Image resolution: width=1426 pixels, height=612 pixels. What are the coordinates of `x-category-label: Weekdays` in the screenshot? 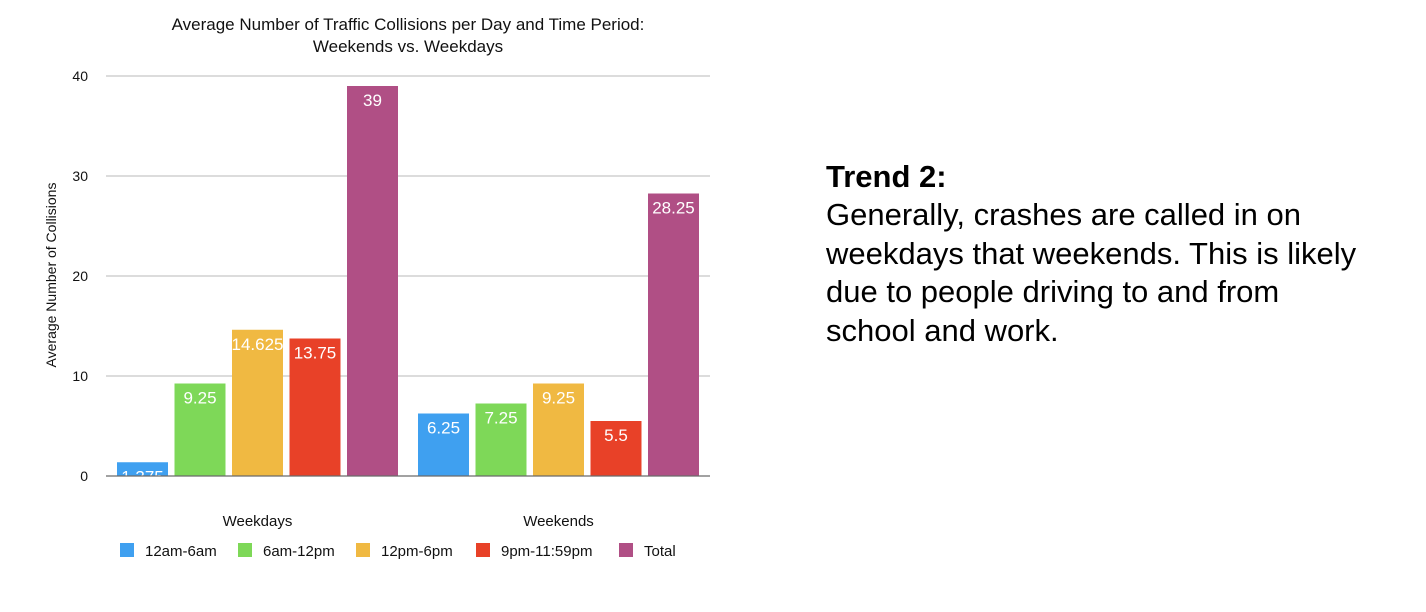 It's located at (258, 521).